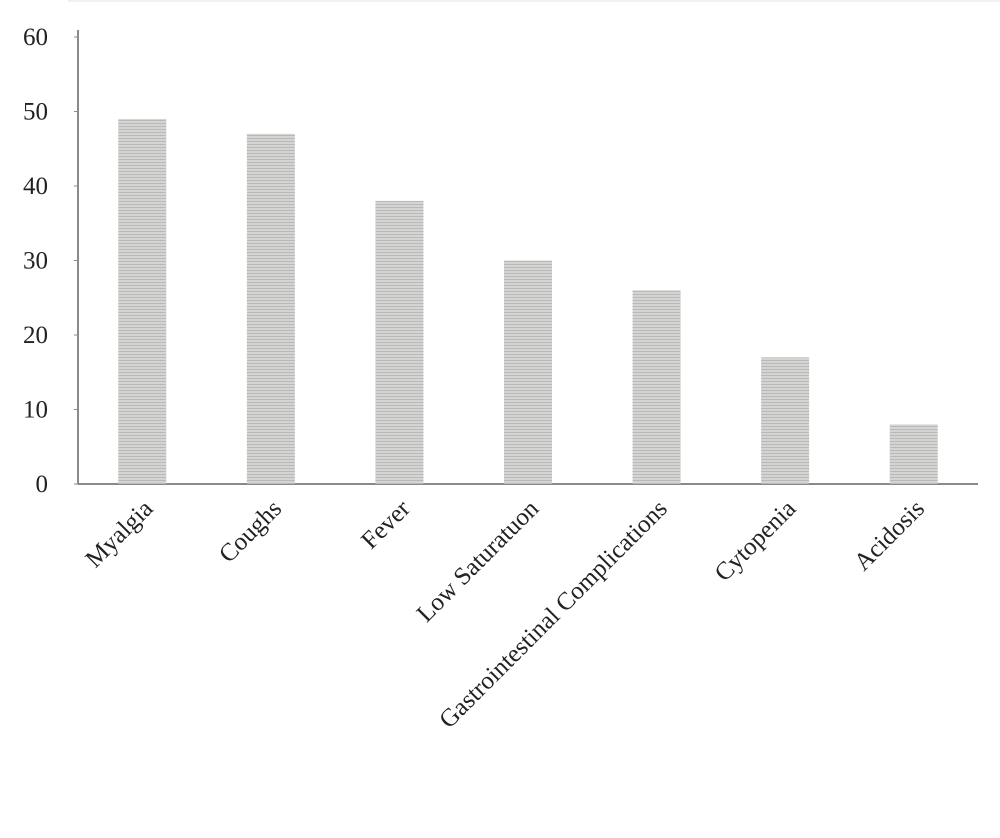  Describe the element at coordinates (250, 531) in the screenshot. I see `x-tick-label: Coughs` at that location.